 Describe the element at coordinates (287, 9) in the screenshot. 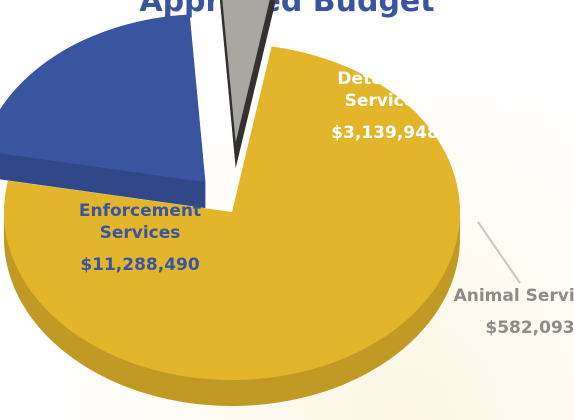

I see `chart-title: Approved Budget` at that location.